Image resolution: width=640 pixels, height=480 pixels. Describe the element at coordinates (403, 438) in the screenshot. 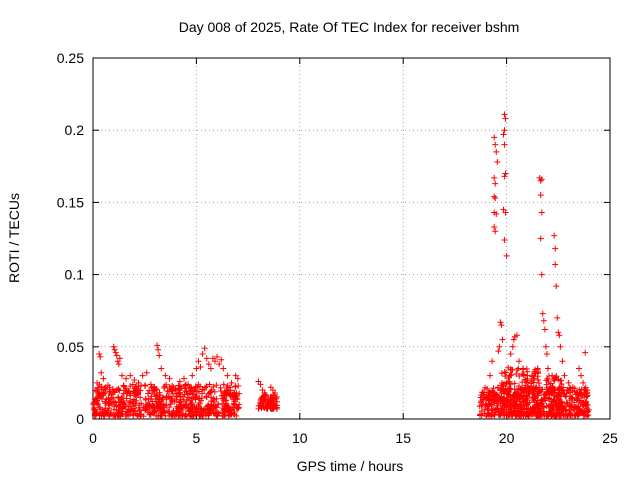

I see `x-tick-label: 15` at that location.